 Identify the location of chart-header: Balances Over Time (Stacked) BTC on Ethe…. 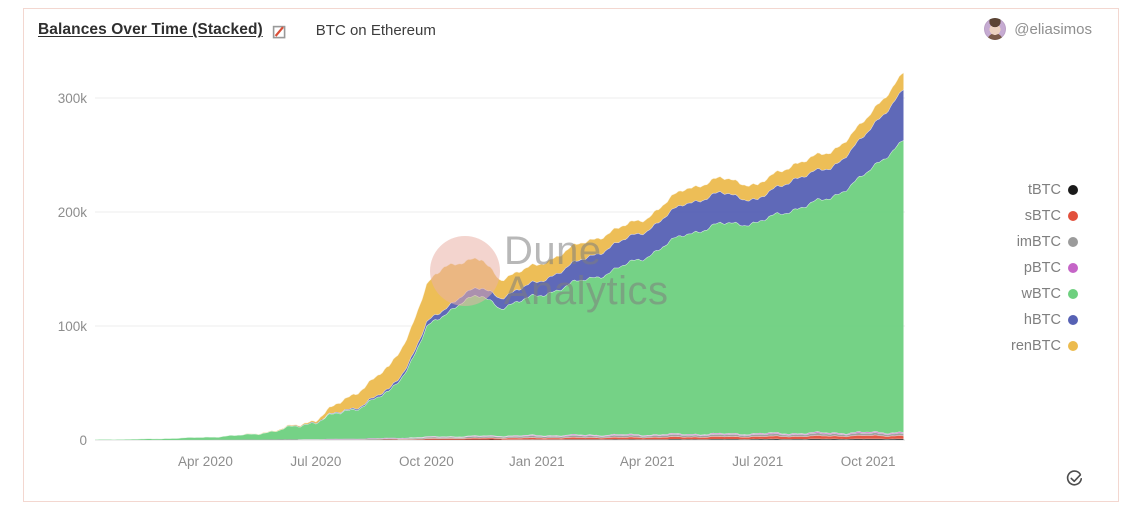
(237, 30).